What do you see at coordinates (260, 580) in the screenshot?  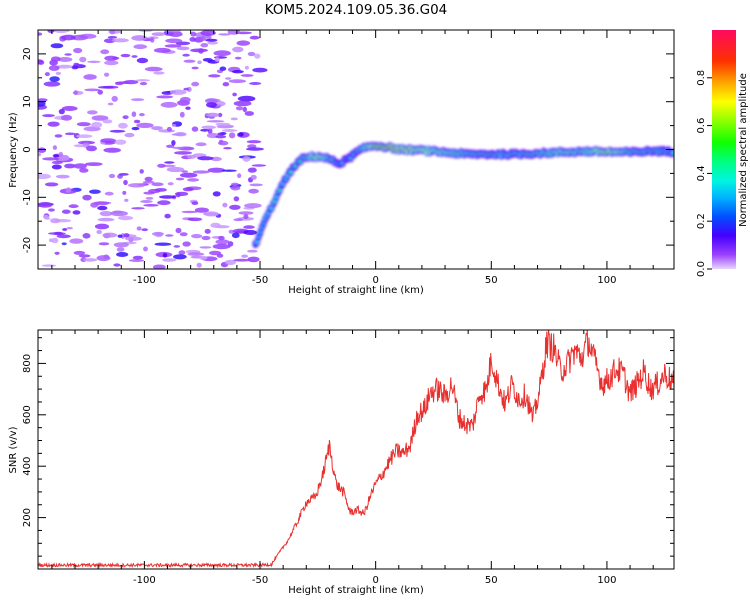 I see `tick-label: -50` at bounding box center [260, 580].